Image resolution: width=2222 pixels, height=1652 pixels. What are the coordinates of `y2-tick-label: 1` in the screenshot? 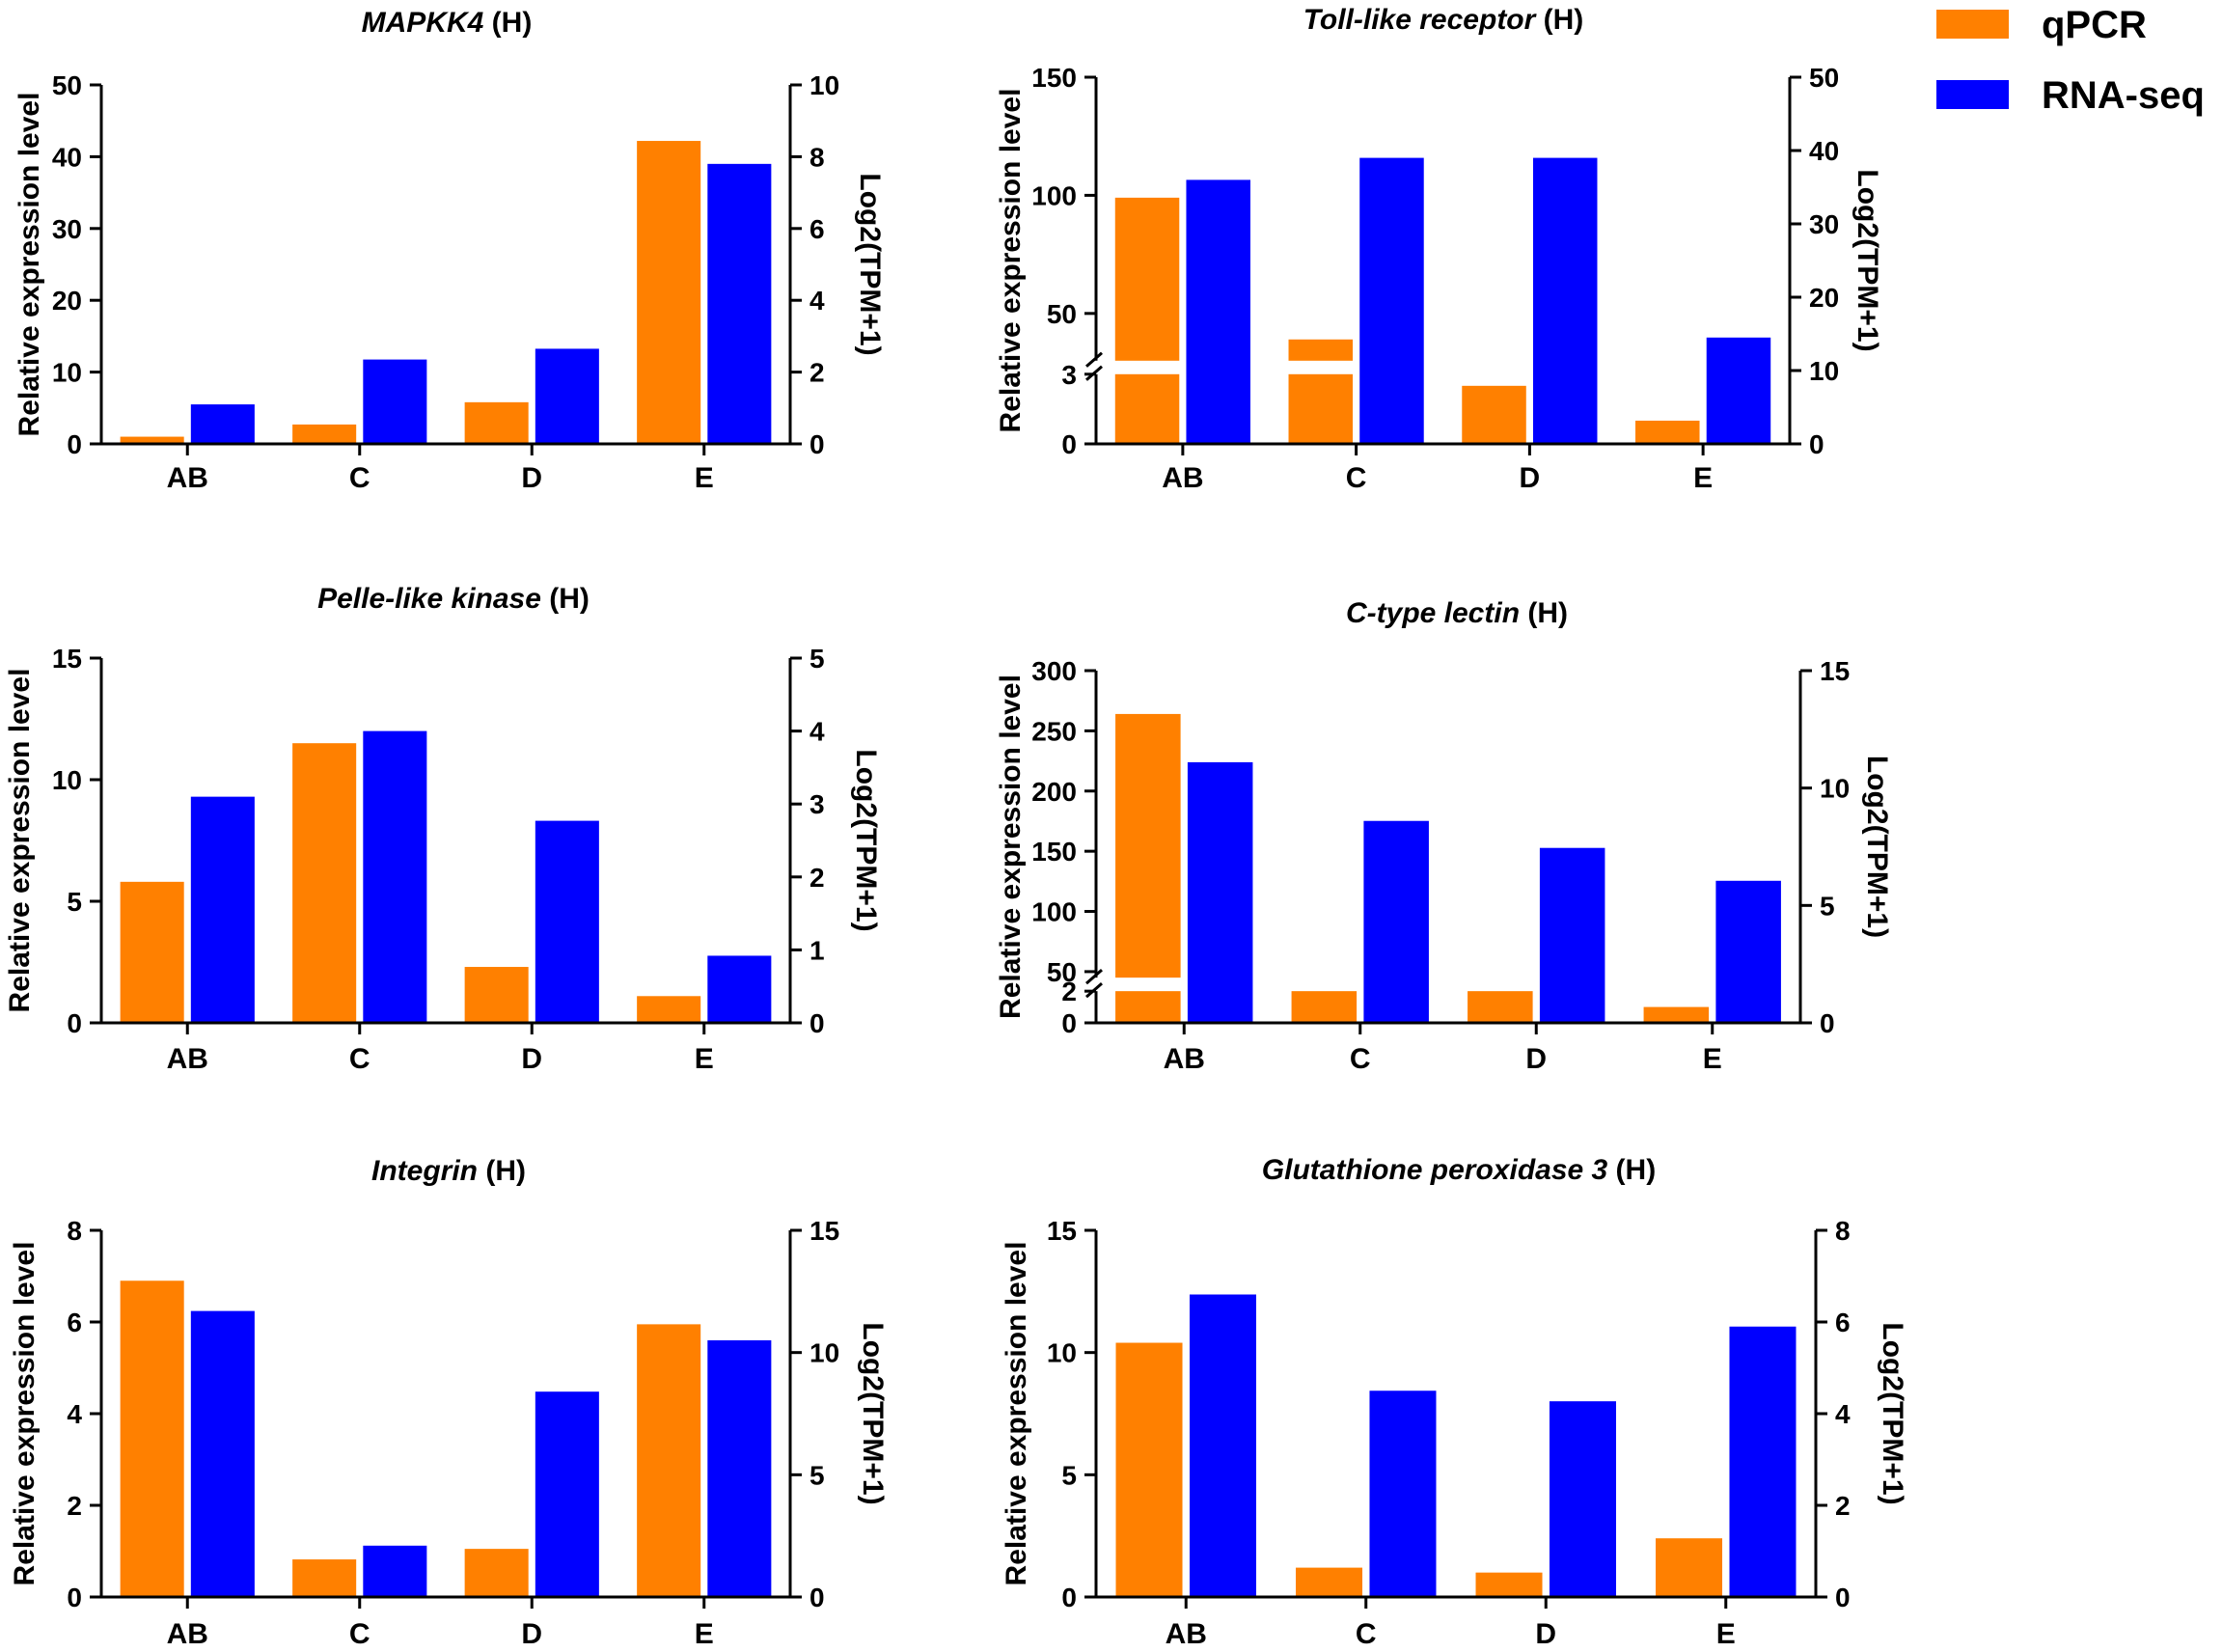 It's located at (817, 950).